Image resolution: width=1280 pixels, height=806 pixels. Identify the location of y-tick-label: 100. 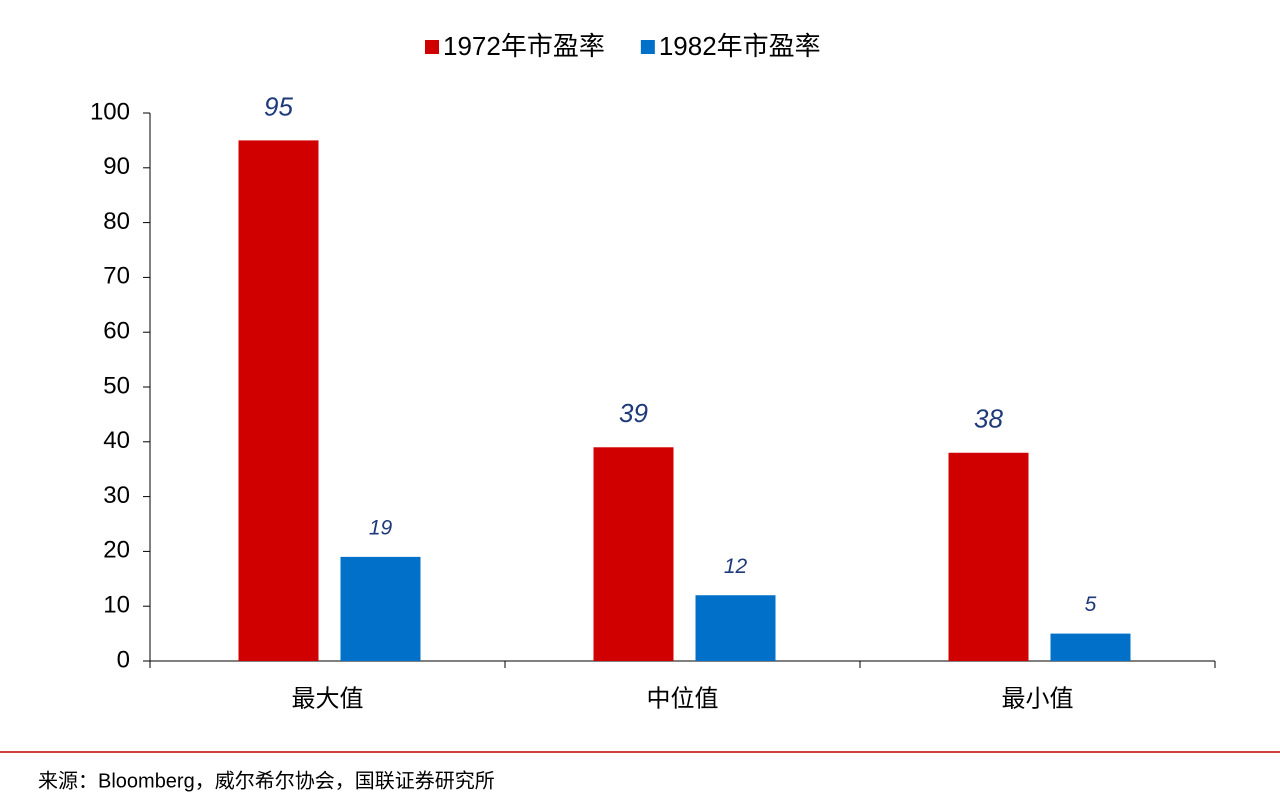
(110, 111).